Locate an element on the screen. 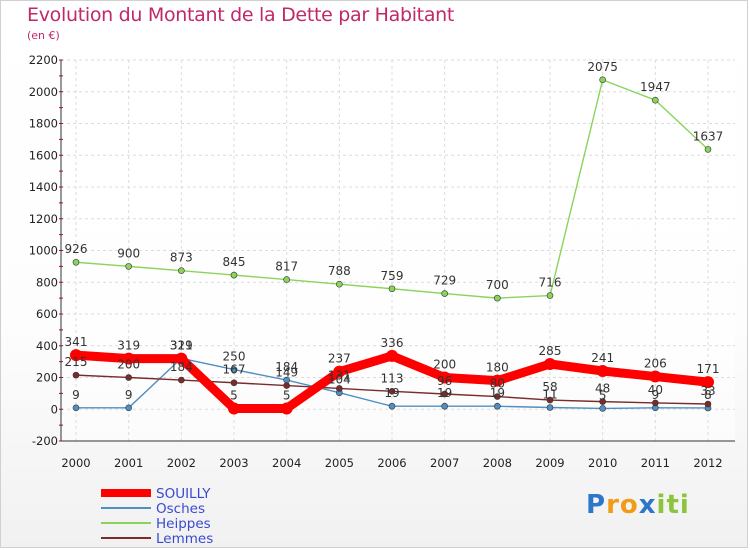 The width and height of the screenshot is (750, 550). x-tick-label: 2008 is located at coordinates (497, 463).